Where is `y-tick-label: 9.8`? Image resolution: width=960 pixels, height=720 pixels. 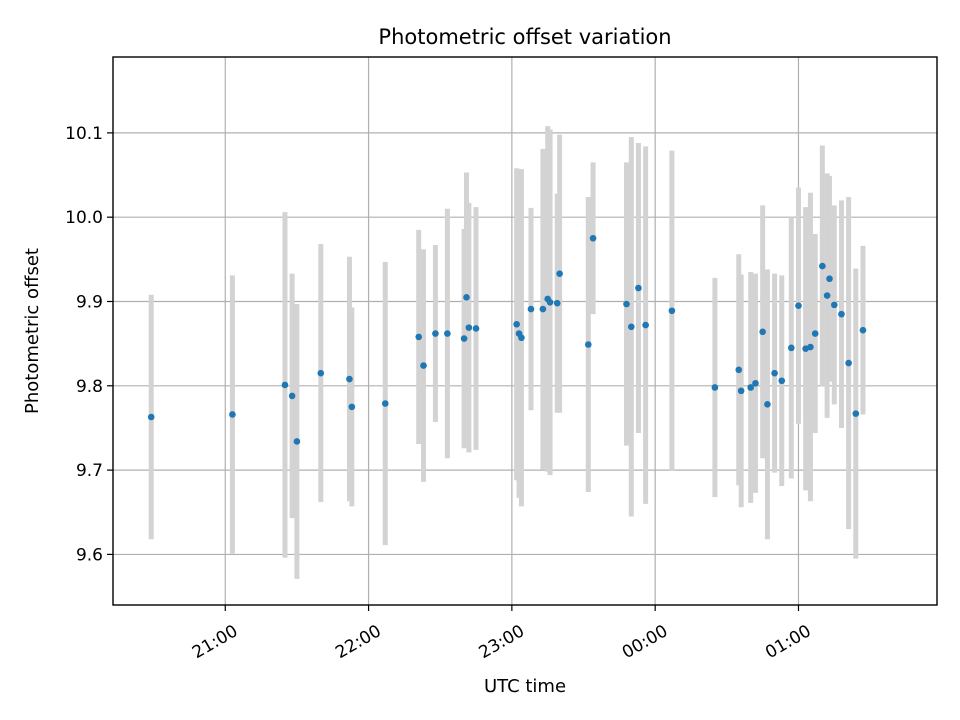 y-tick-label: 9.8 is located at coordinates (89, 387).